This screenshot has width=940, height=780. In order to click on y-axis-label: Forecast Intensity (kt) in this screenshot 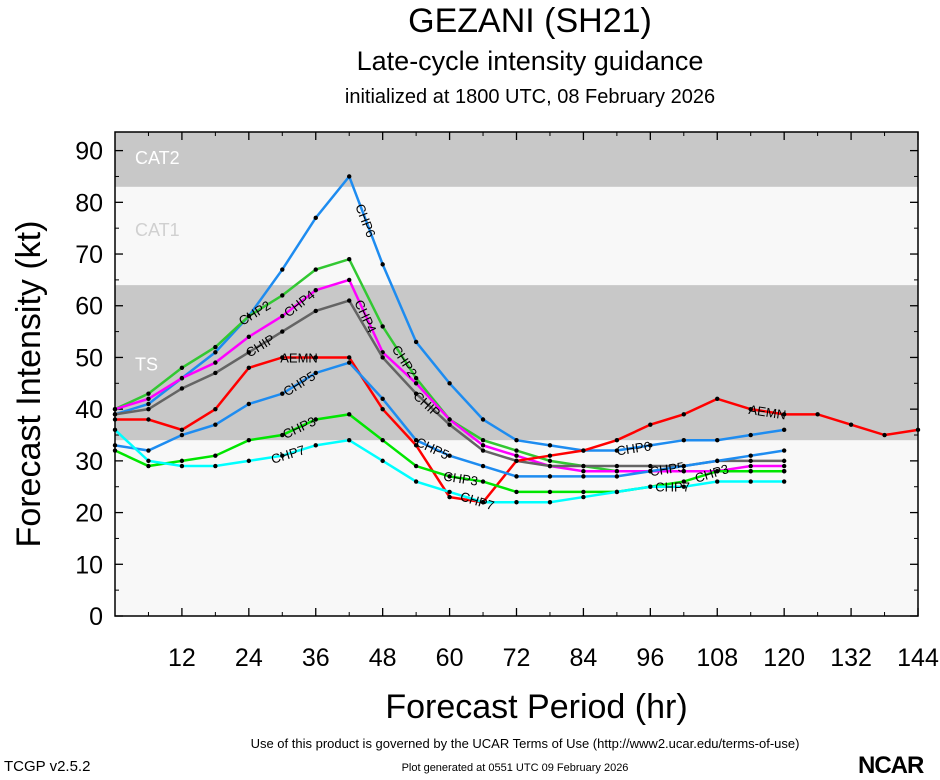, I will do `click(29, 384)`.